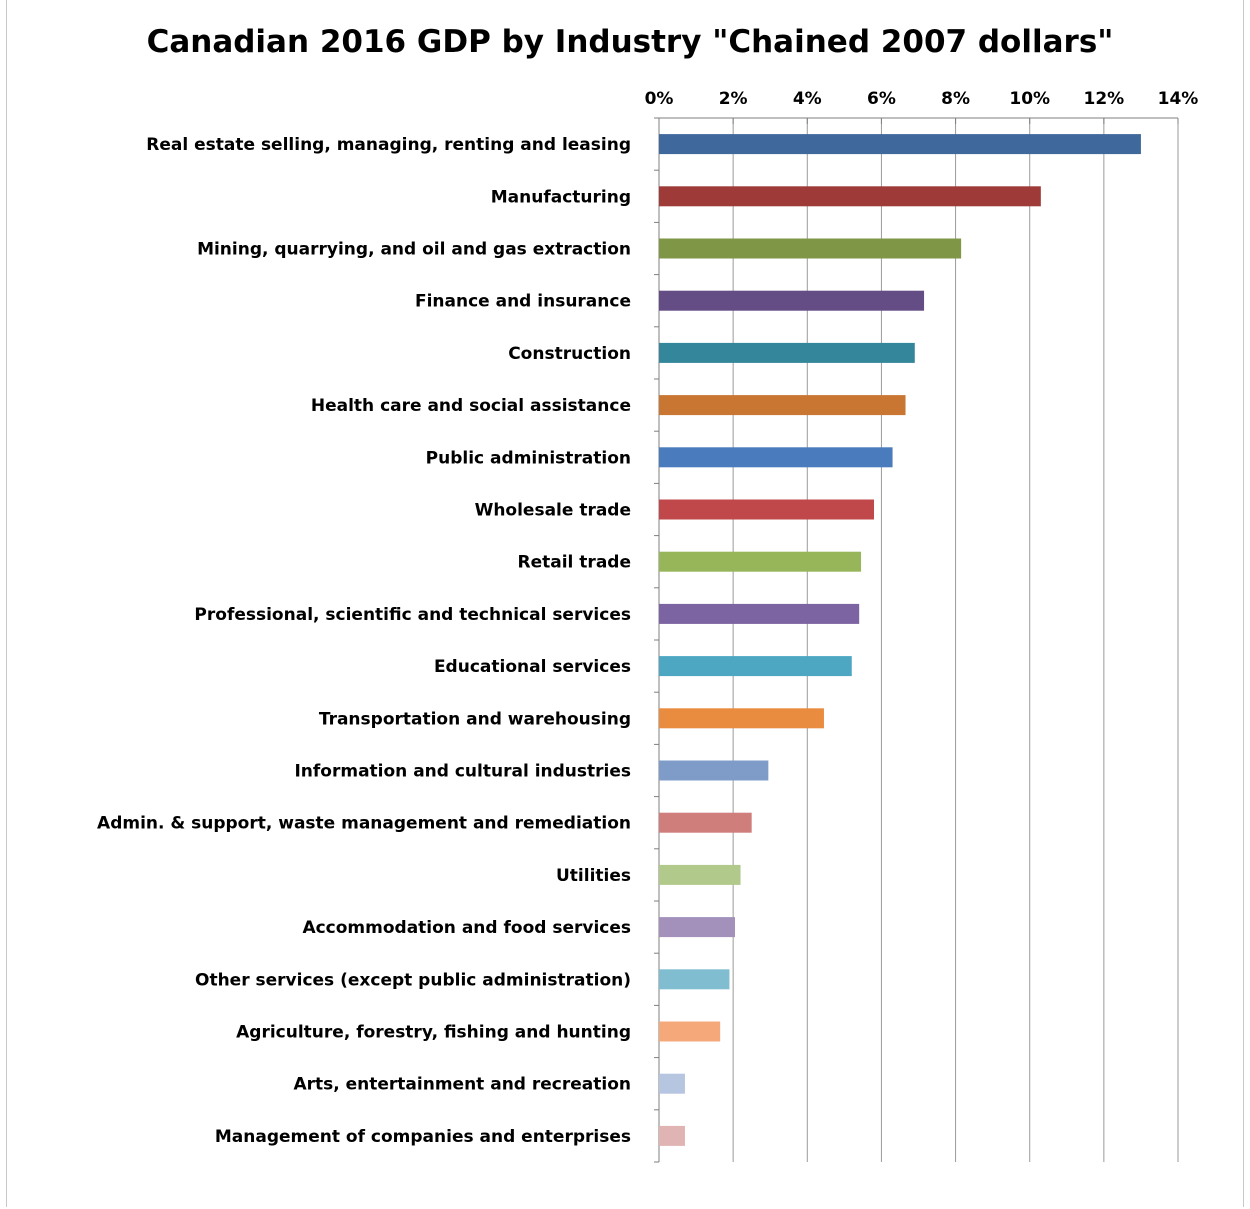  I want to click on x-tick-label: 0%, so click(659, 99).